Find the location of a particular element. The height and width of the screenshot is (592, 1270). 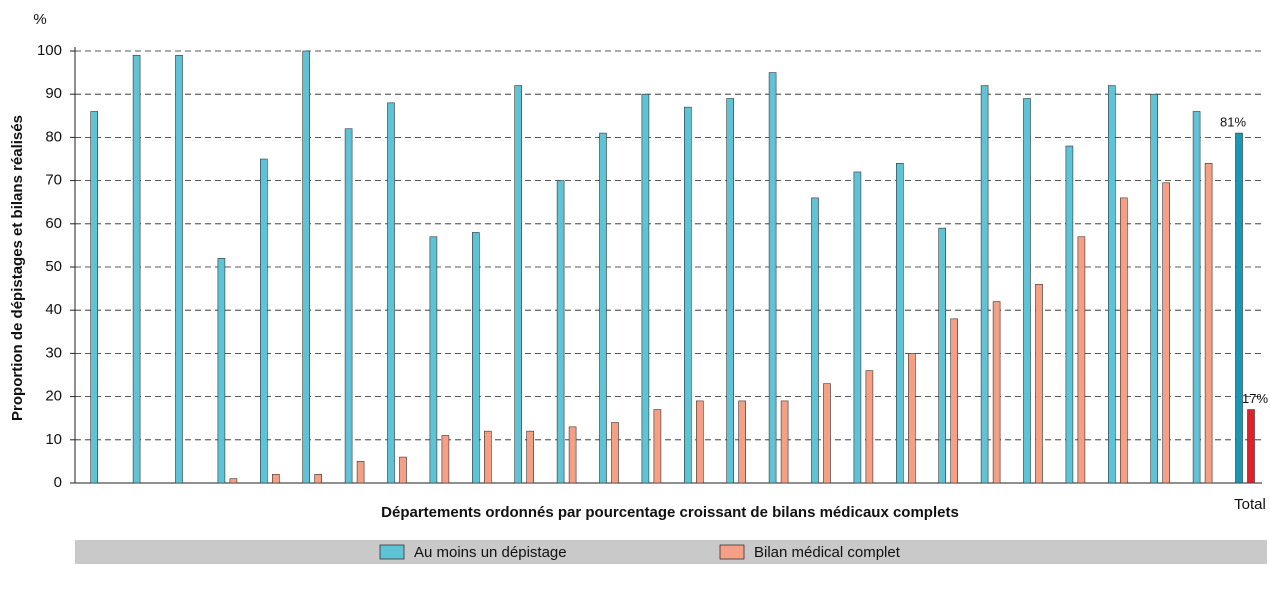

value-label: 17% is located at coordinates (1255, 398).